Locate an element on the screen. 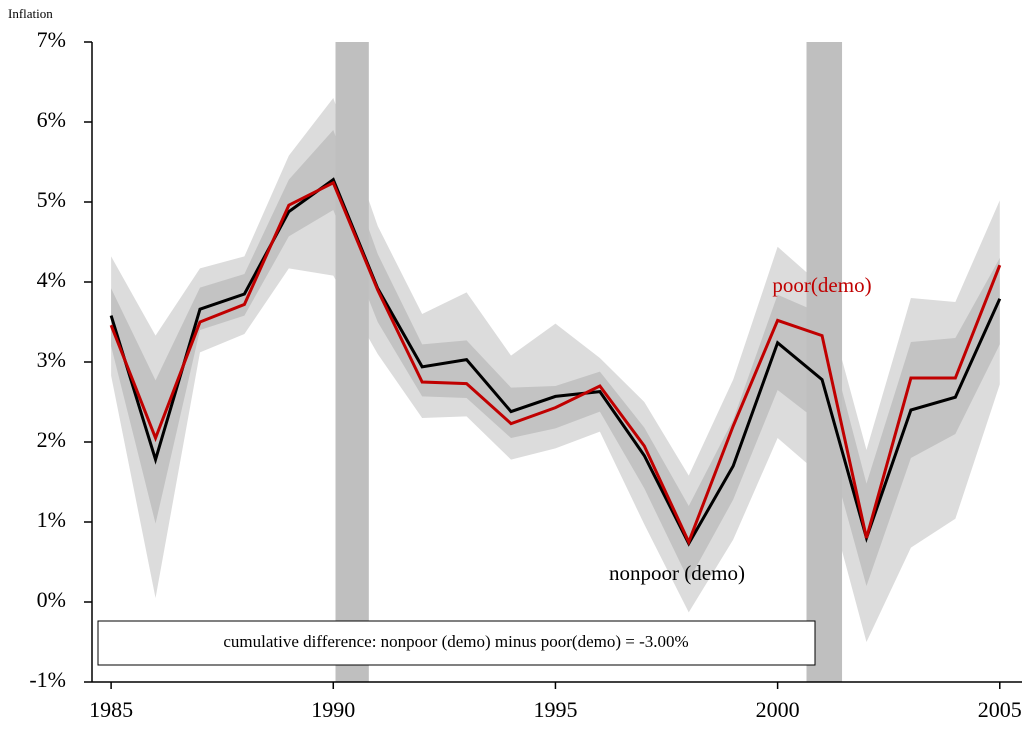  y-tick-label: 4% is located at coordinates (51, 279).